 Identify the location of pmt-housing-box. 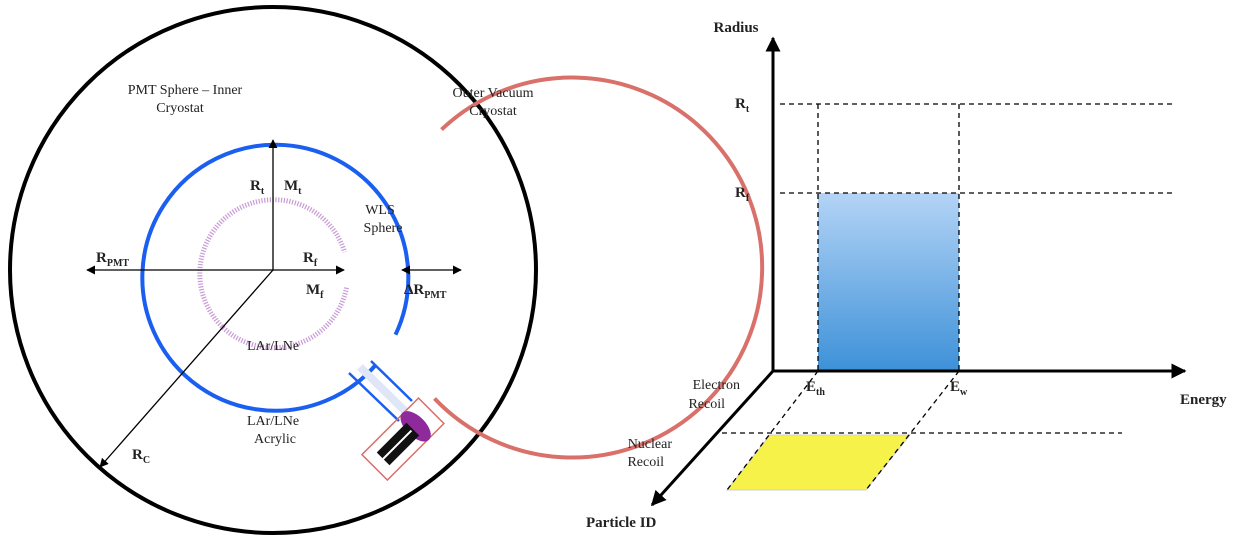
(403, 439).